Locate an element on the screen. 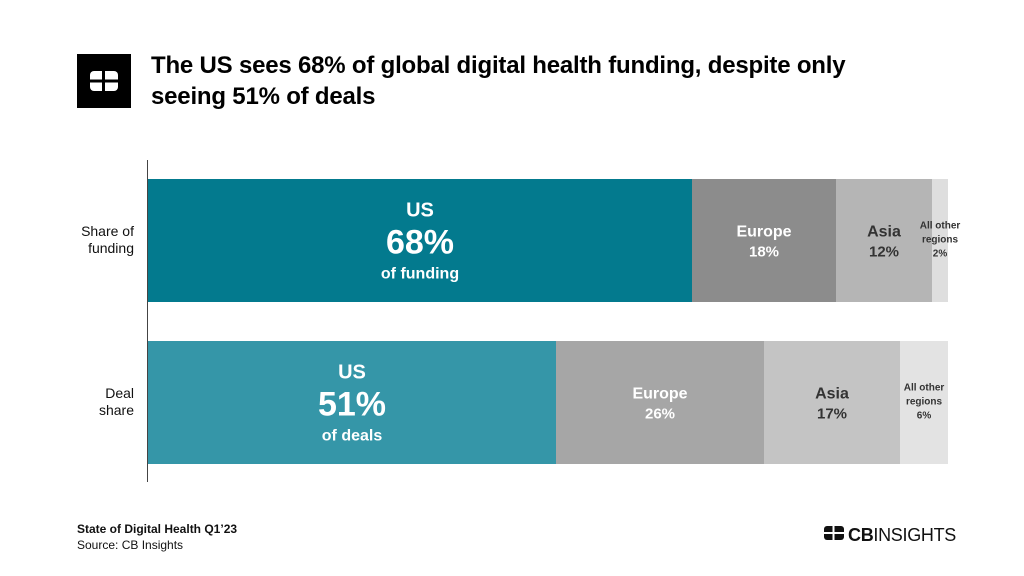 This screenshot has height=576, width=1024. bar-funding-us-value: 68% is located at coordinates (420, 243).